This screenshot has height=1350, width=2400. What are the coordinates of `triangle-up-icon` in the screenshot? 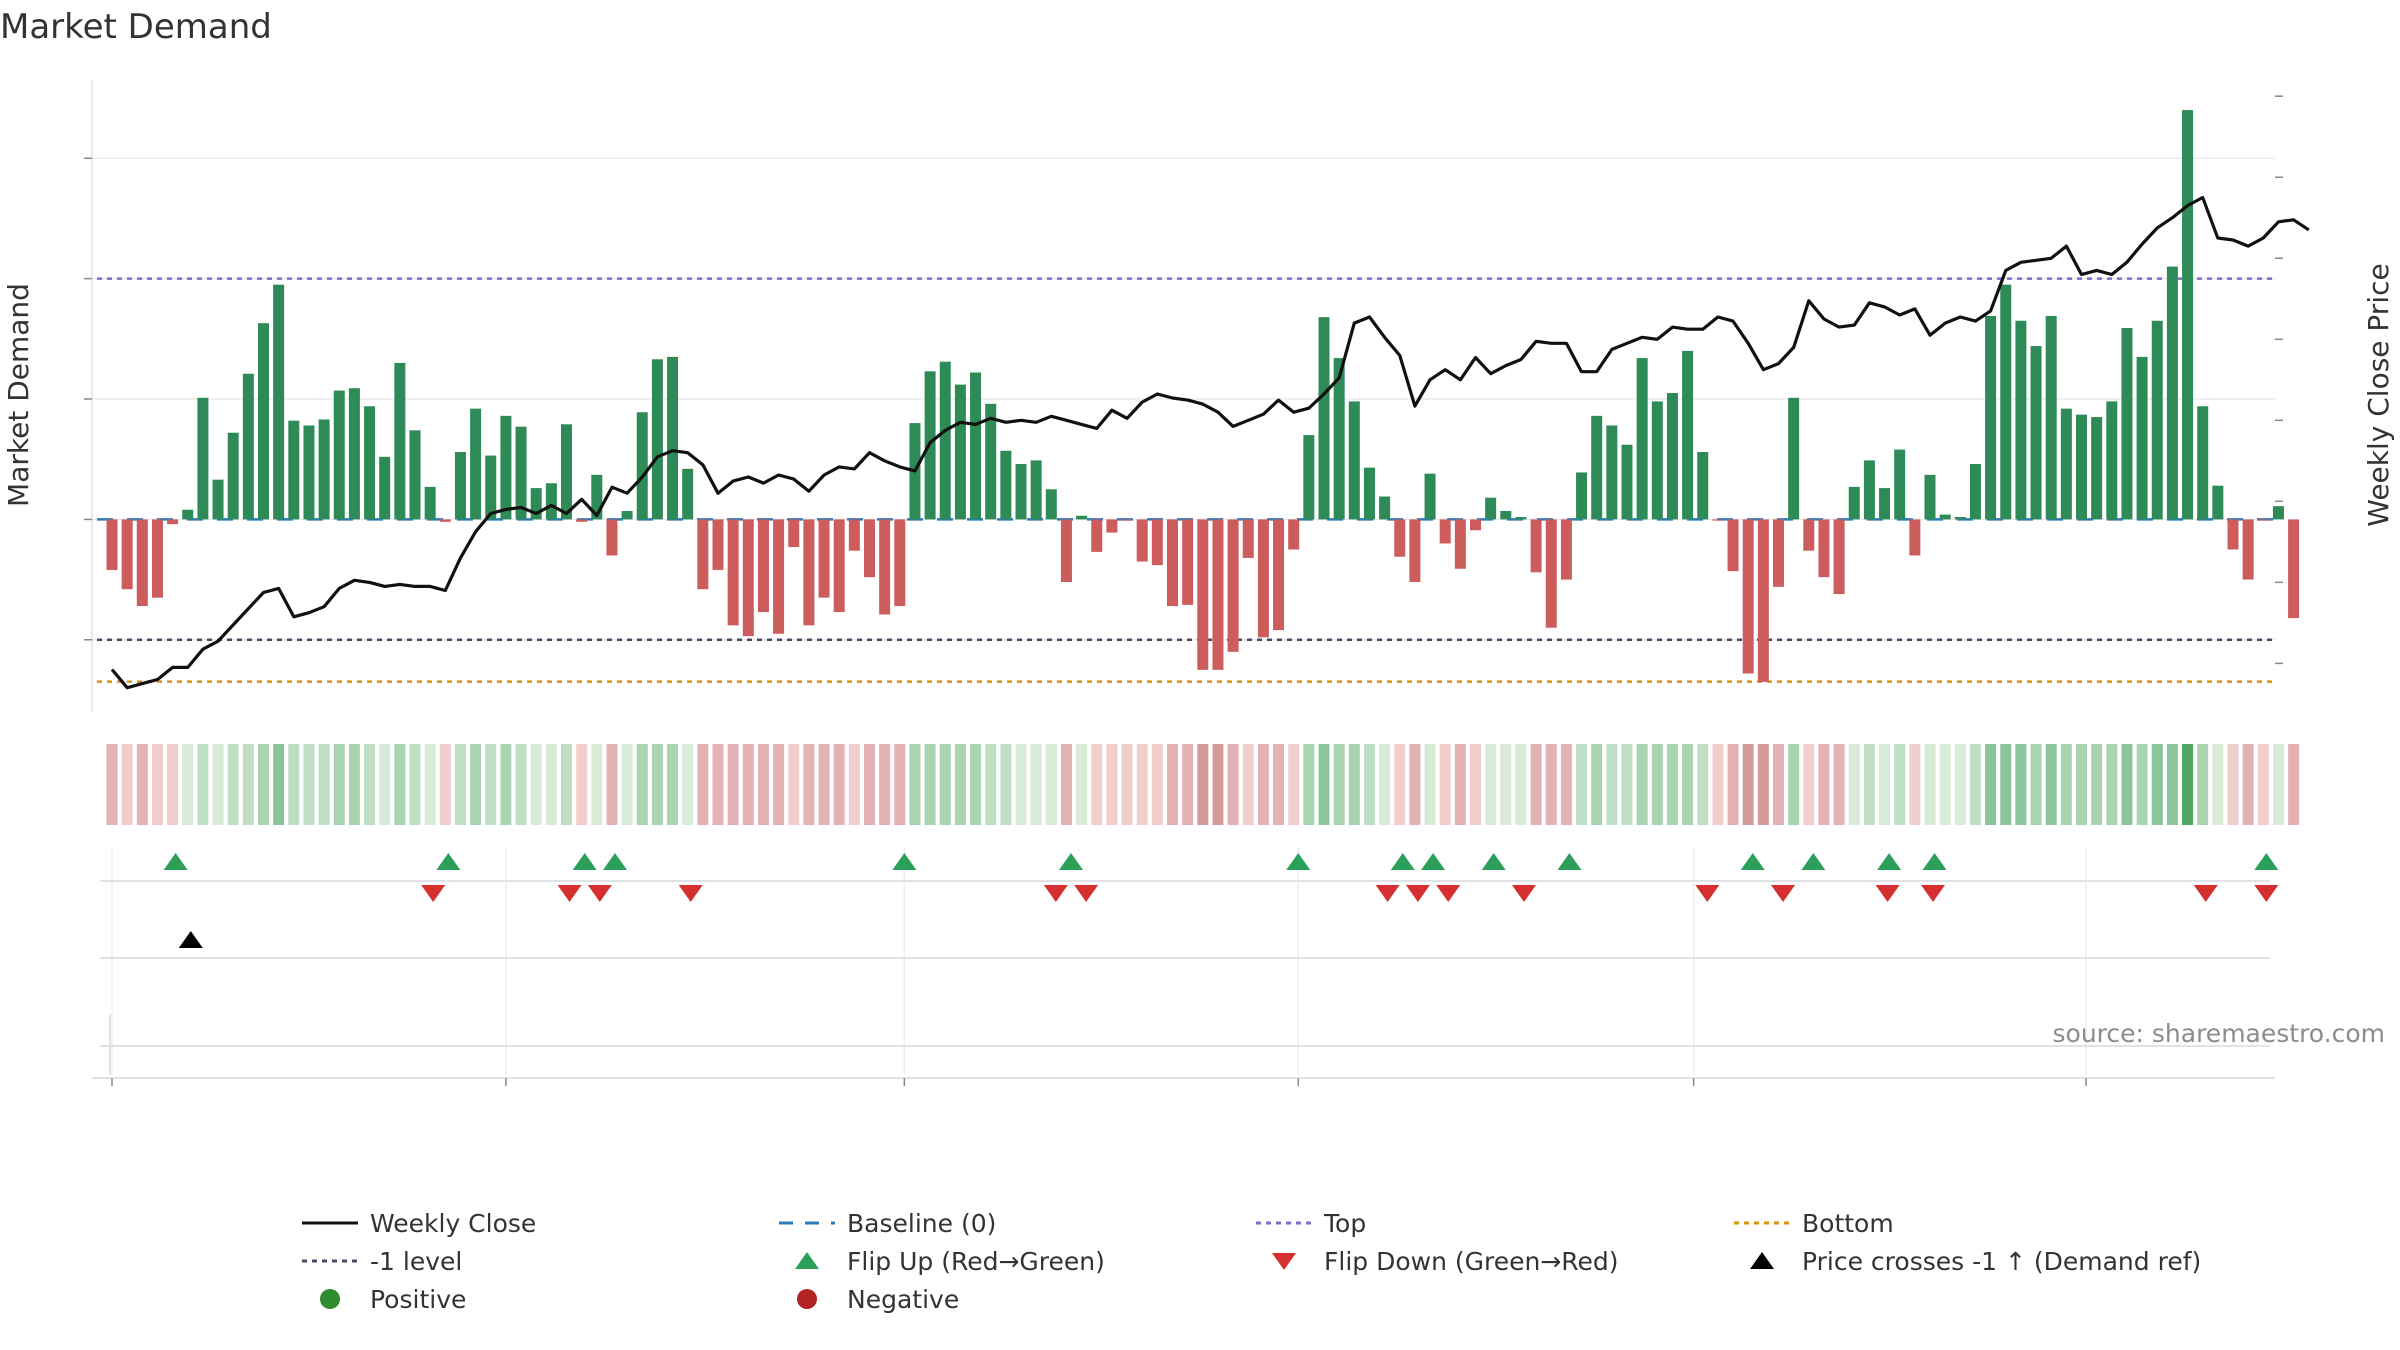 It's located at (1762, 1260).